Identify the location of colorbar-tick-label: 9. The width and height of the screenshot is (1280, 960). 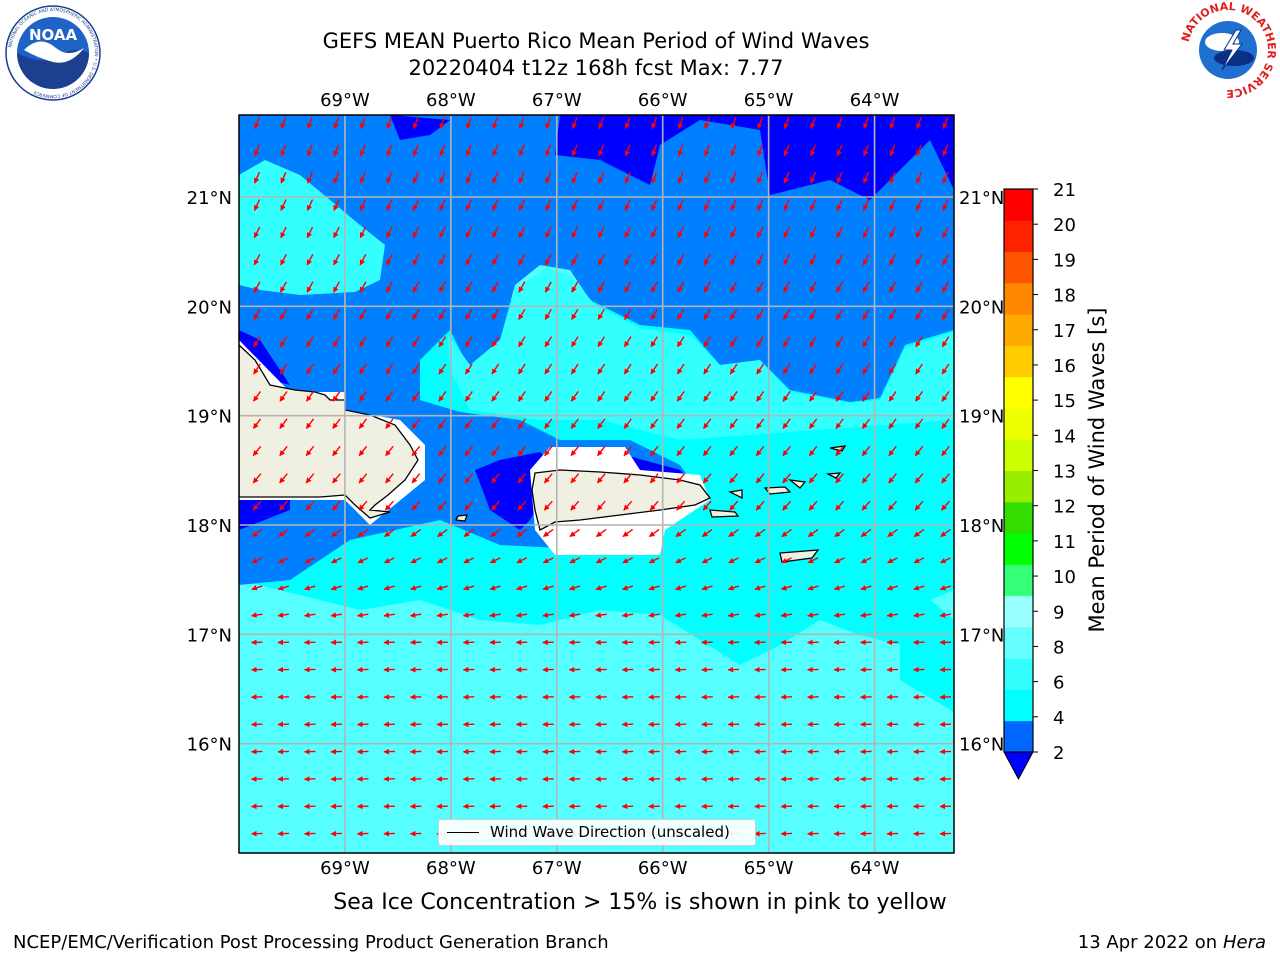
(1058, 612).